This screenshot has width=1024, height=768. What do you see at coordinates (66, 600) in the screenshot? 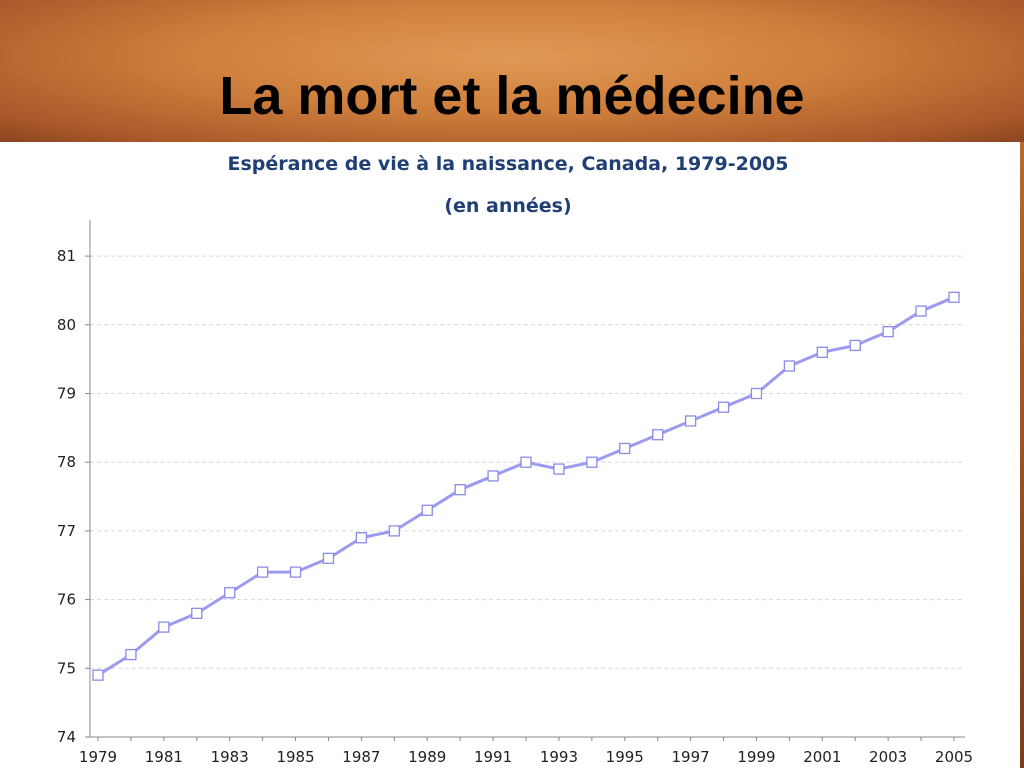
I see `y-tick-label: 76` at bounding box center [66, 600].